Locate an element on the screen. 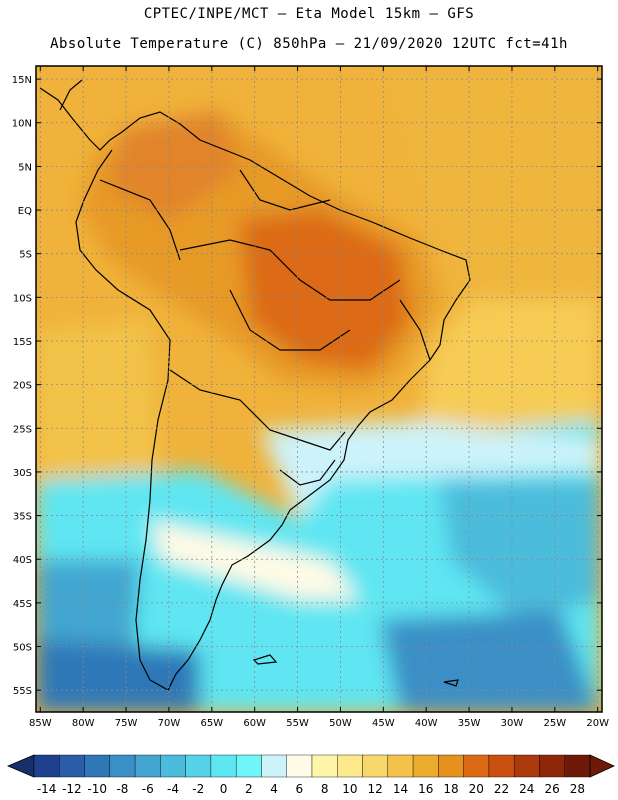  central-america is located at coordinates (71, 95).